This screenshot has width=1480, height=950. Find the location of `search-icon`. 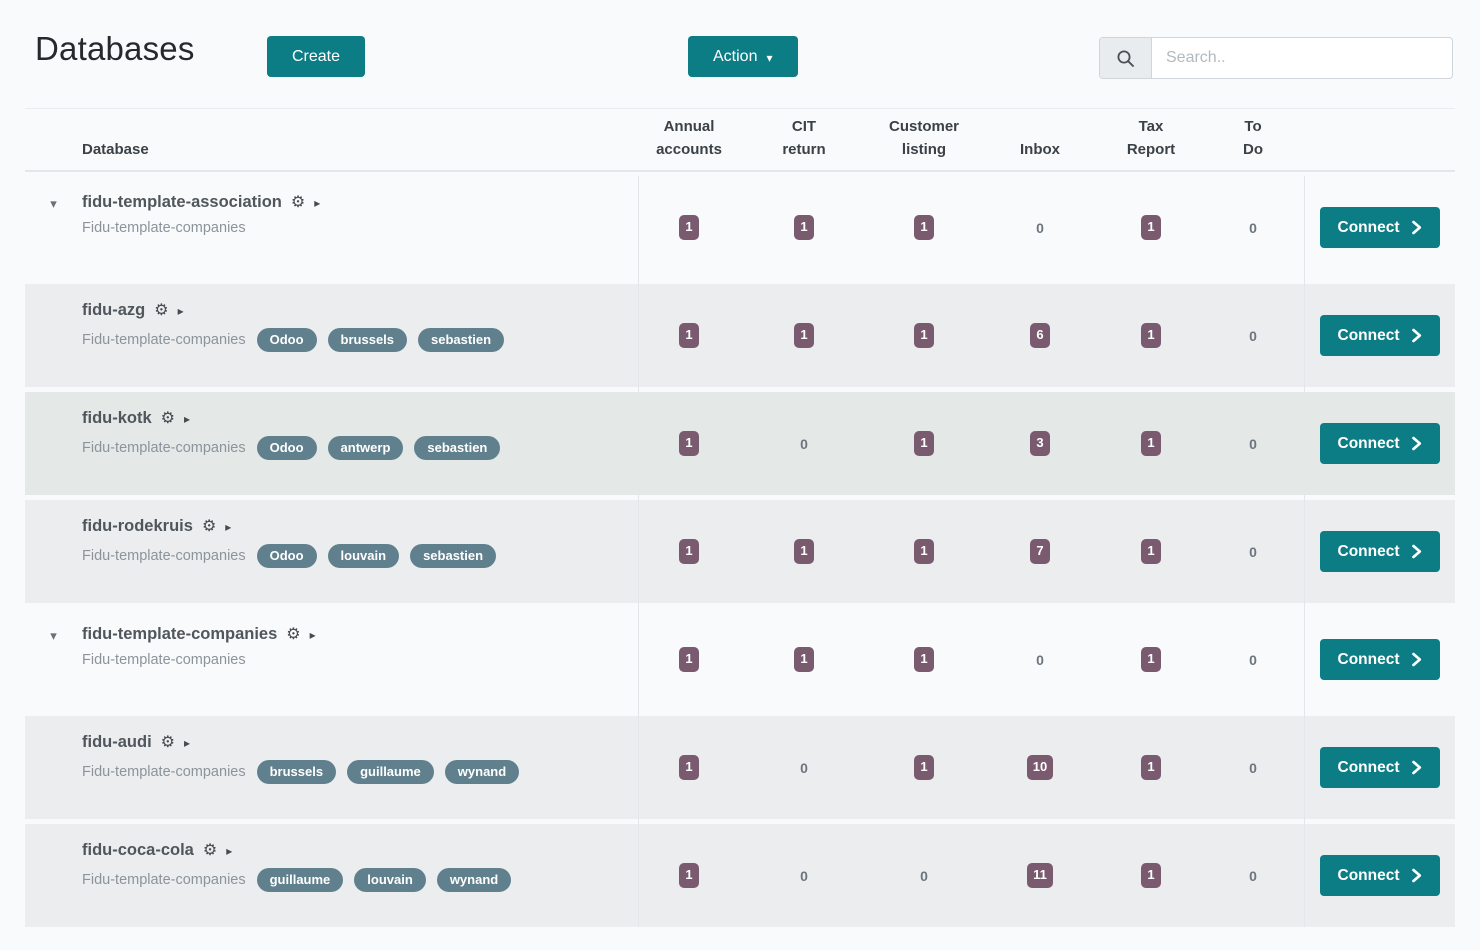

search-icon is located at coordinates (1125, 58).